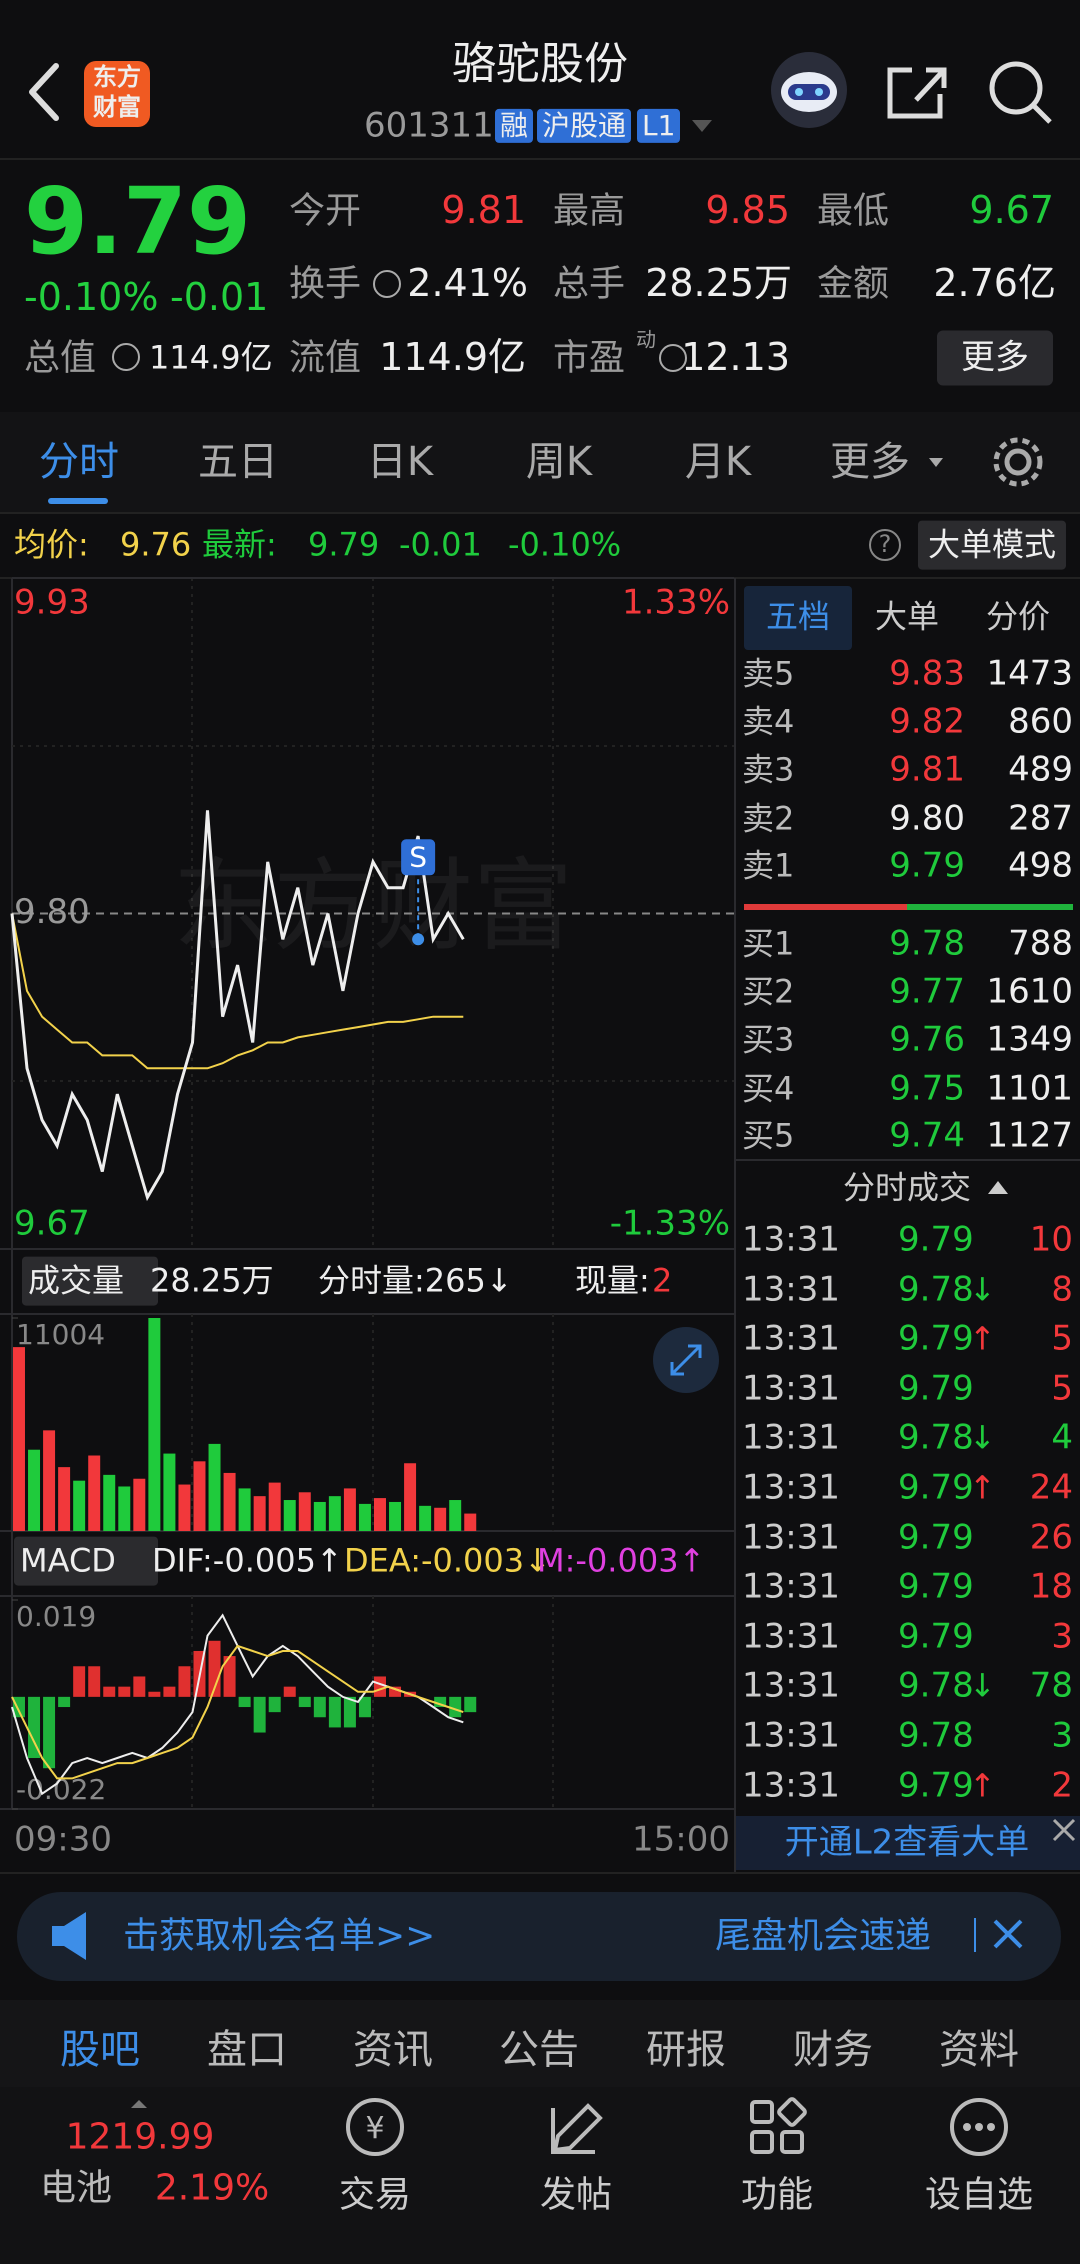 Image resolution: width=1080 pixels, height=2264 pixels. What do you see at coordinates (86, 1561) in the screenshot?
I see `indicator-select: MACD` at bounding box center [86, 1561].